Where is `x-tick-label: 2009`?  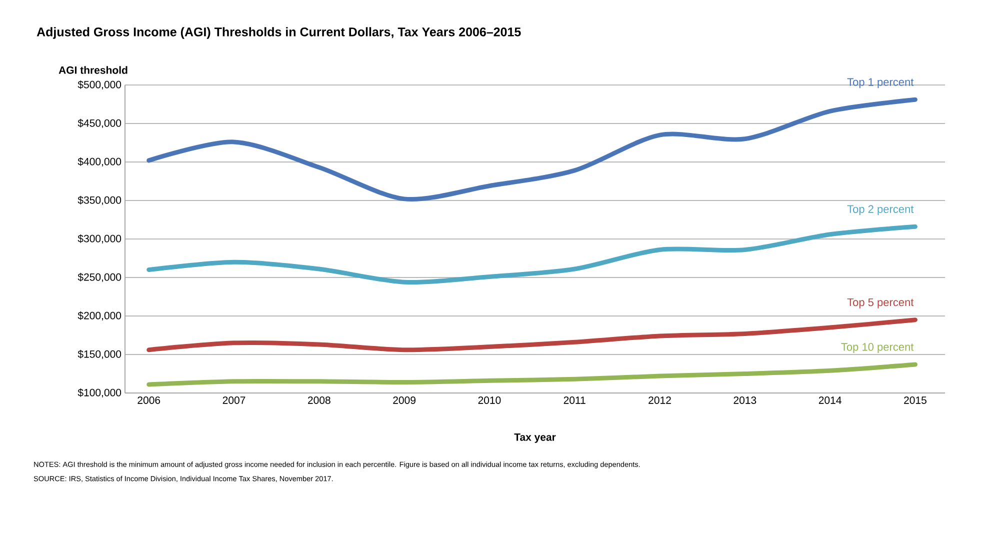
x-tick-label: 2009 is located at coordinates (404, 400).